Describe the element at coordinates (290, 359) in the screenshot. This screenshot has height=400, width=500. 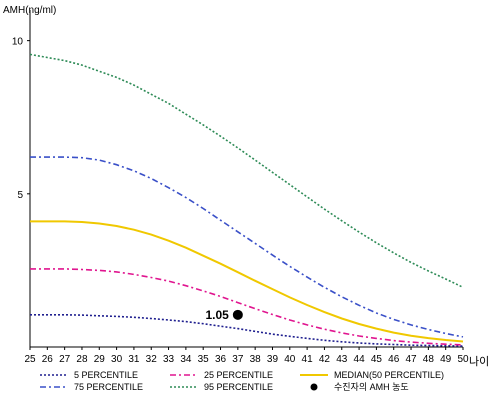
I see `x-tick-label: 40` at that location.